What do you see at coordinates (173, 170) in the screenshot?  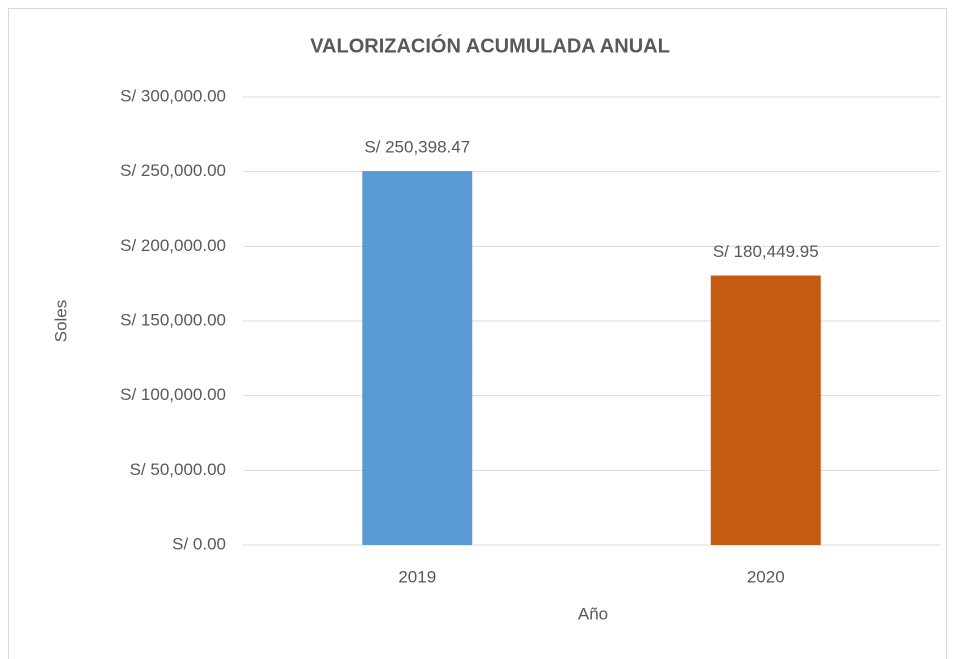 I see `y-tick-label: S/ 250,000.00` at bounding box center [173, 170].